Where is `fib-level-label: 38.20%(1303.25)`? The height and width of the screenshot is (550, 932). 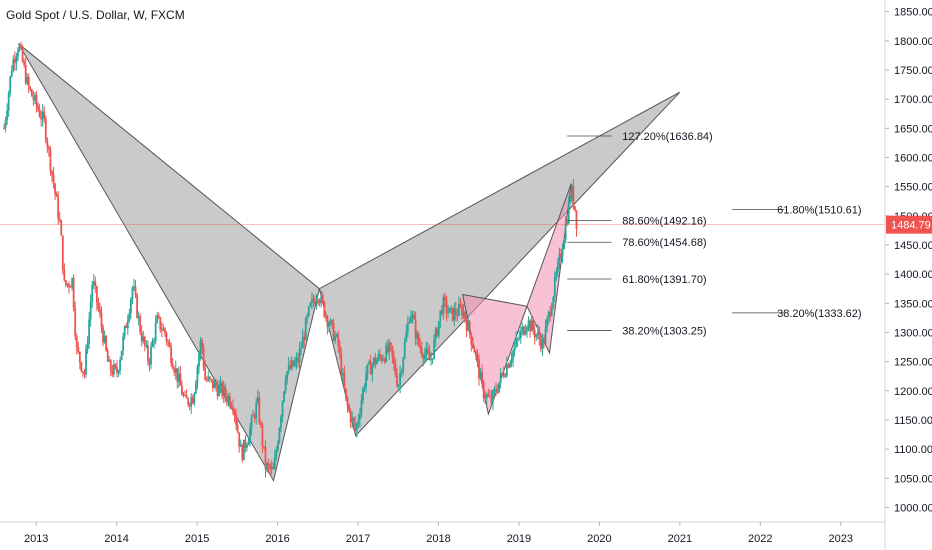
fib-level-label: 38.20%(1303.25) is located at coordinates (664, 332).